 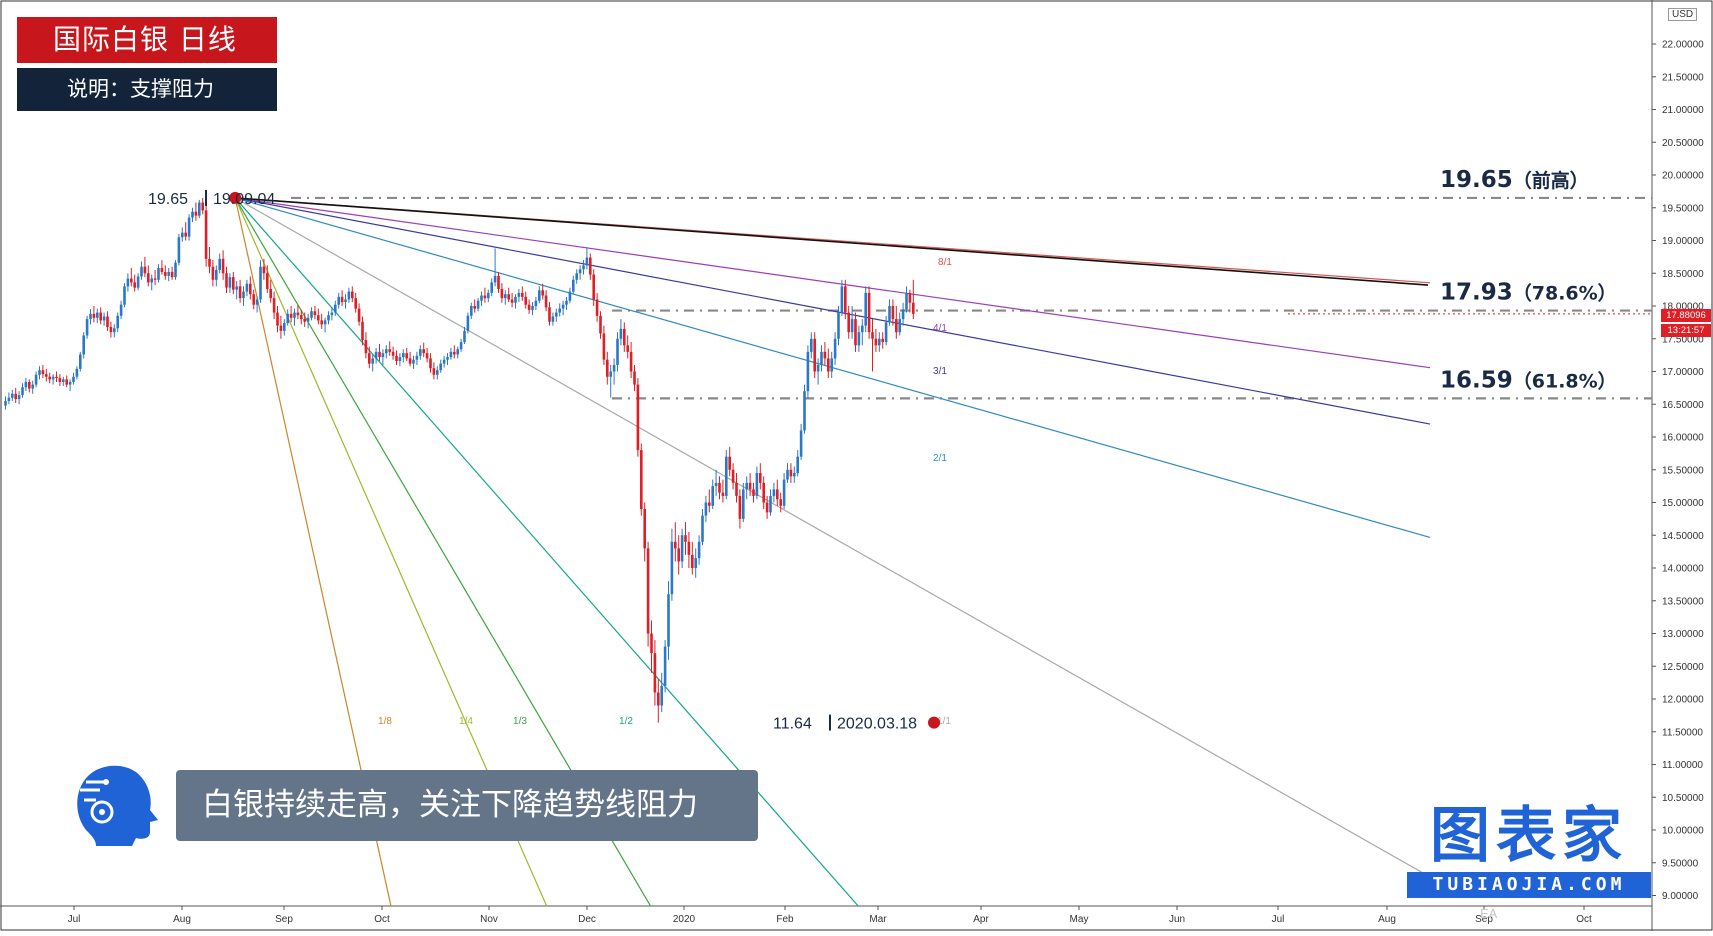 I want to click on time-tick-label: Sep, so click(x=1484, y=919).